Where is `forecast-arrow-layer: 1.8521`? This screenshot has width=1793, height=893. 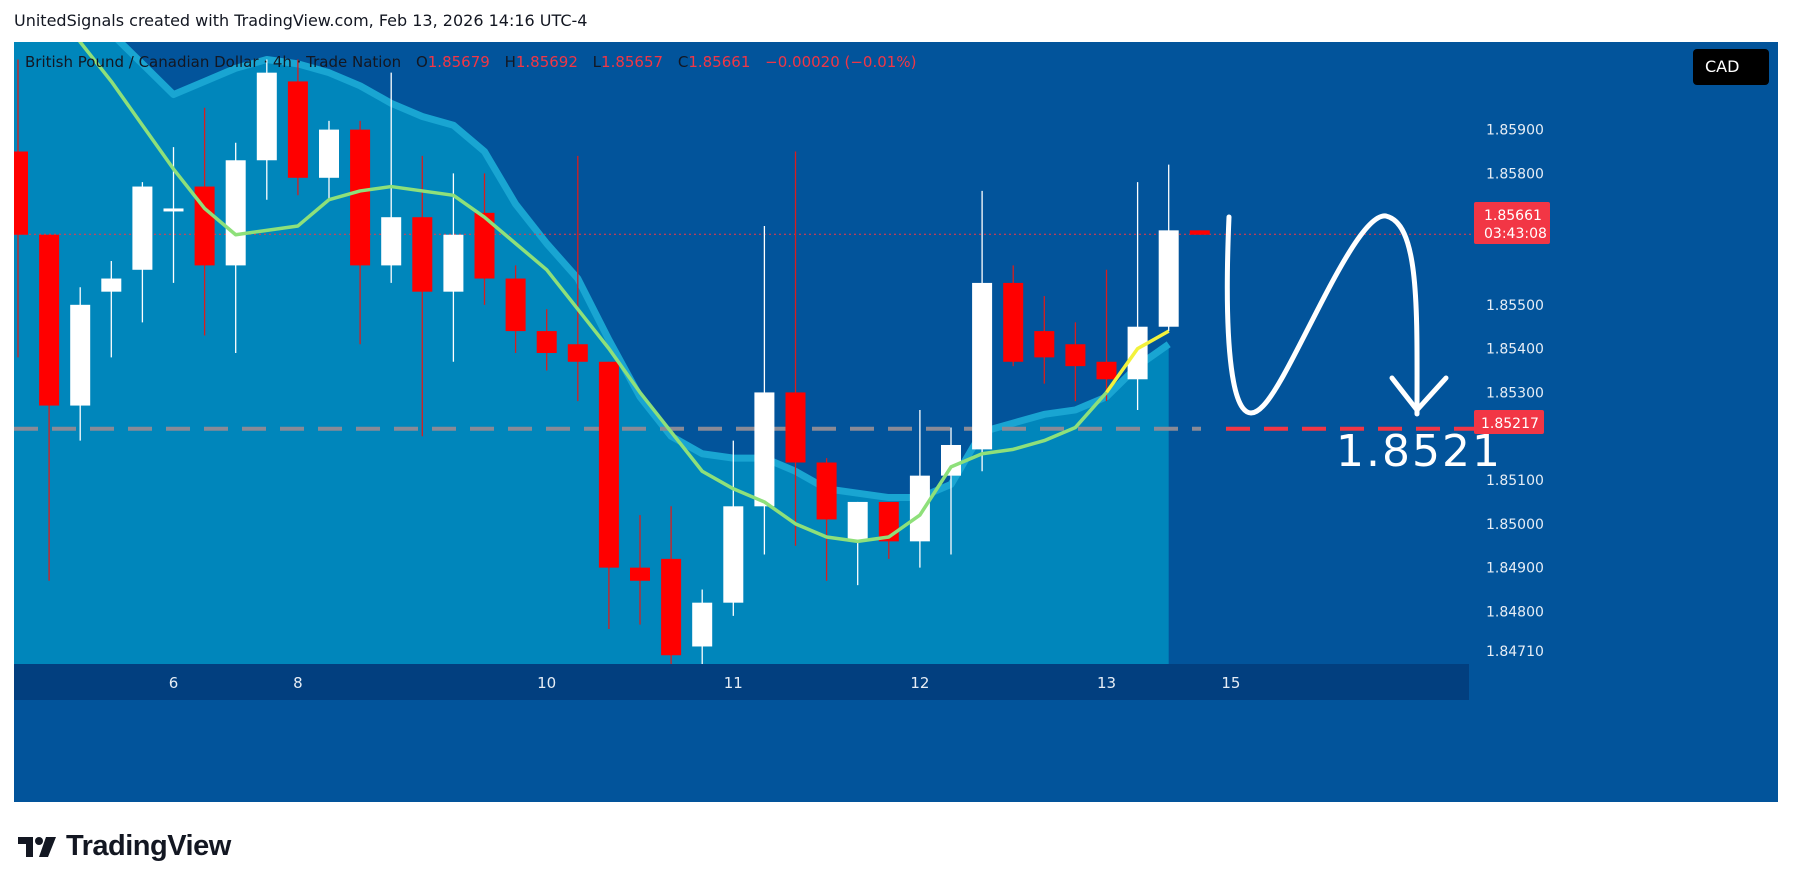 forecast-arrow-layer: 1.8521 is located at coordinates (1363, 345).